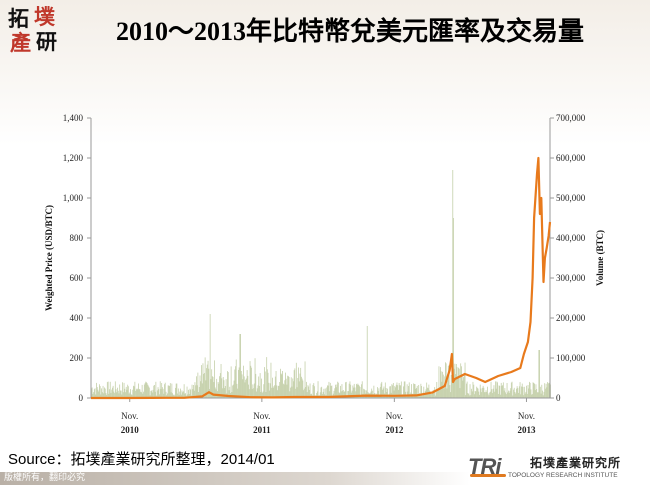  Describe the element at coordinates (77, 238) in the screenshot. I see `y-left-tick-label: 800` at that location.